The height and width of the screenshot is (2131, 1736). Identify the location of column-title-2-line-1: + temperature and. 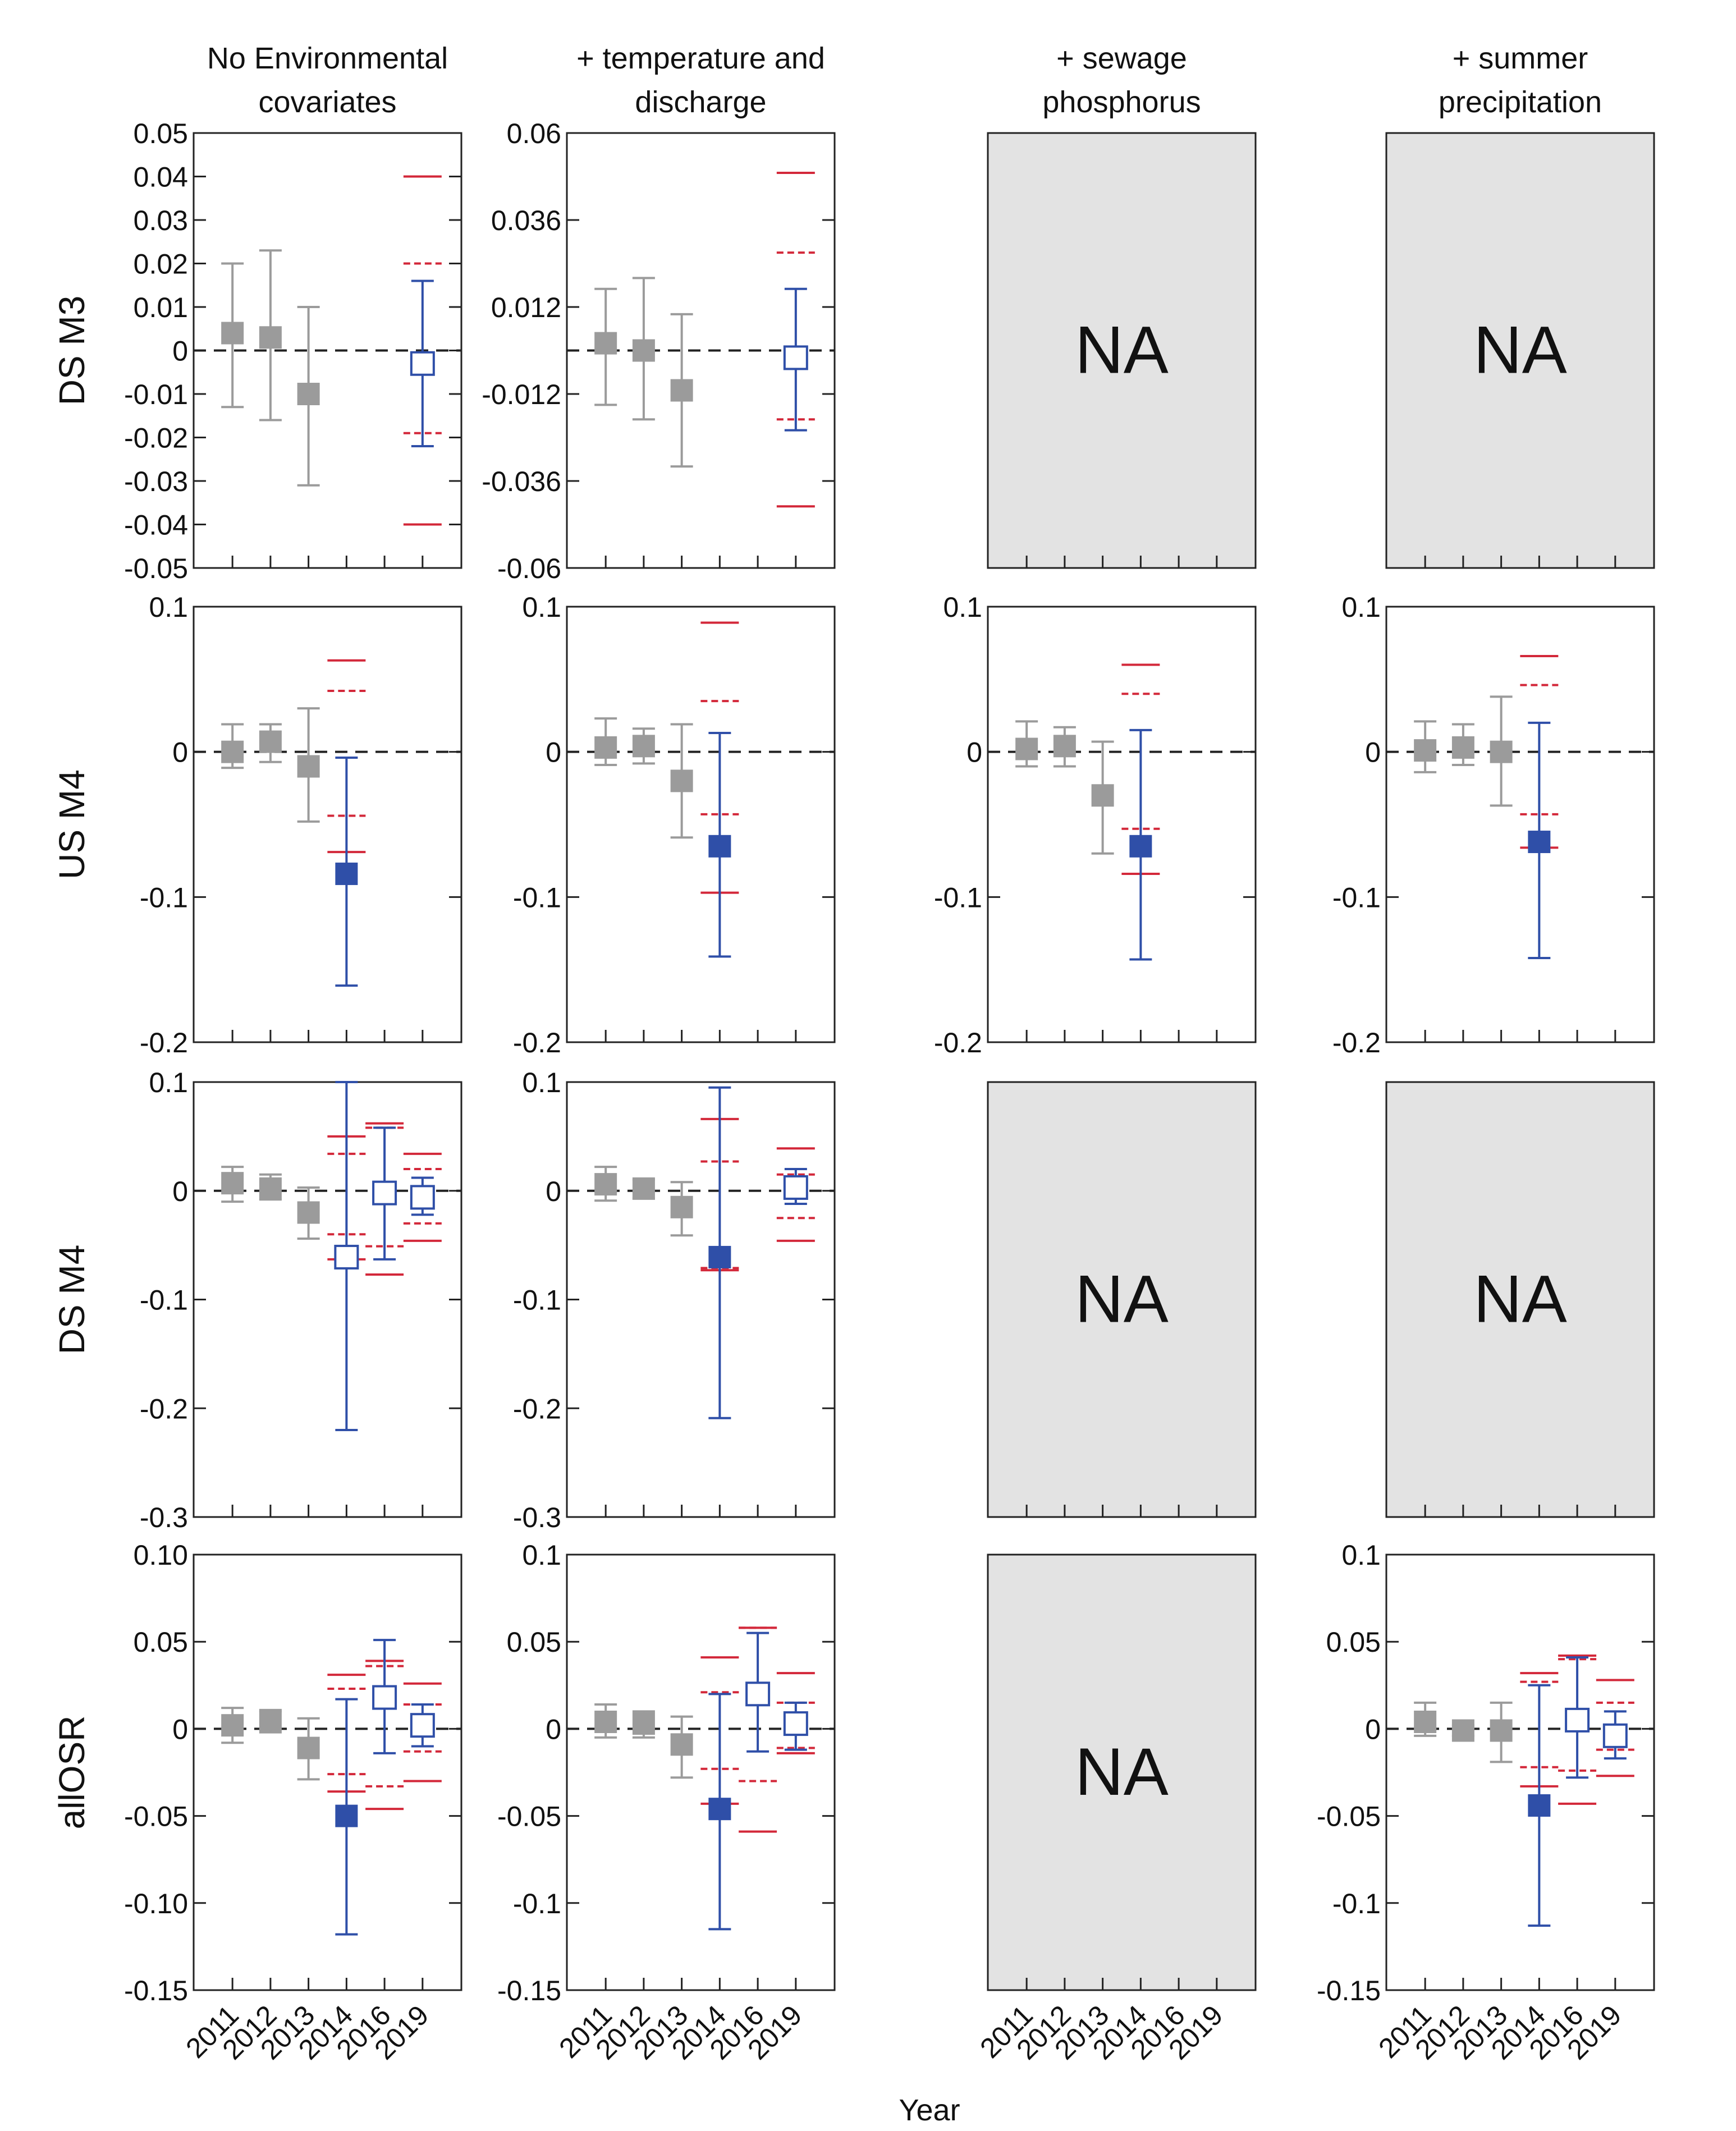
(701, 58).